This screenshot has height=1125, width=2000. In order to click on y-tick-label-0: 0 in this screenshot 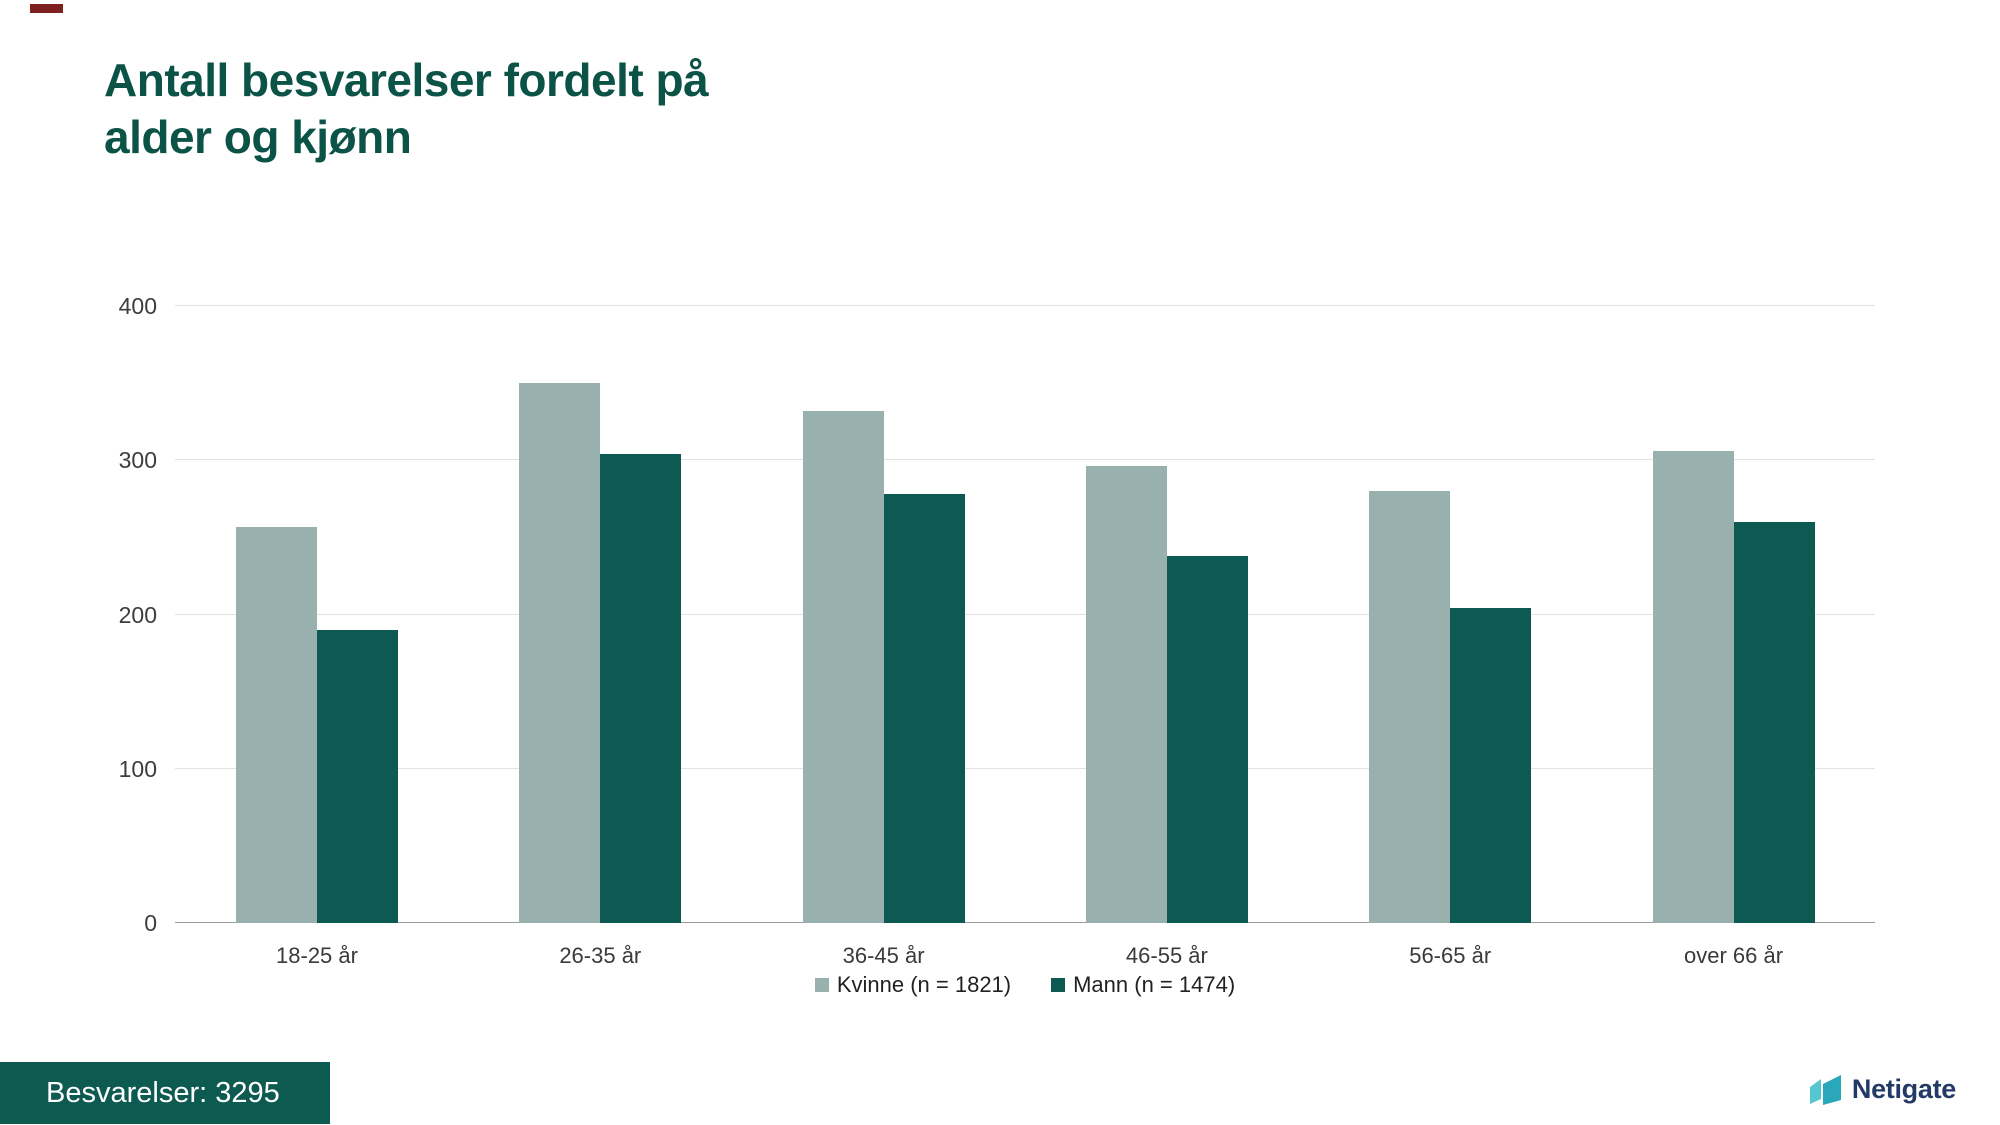, I will do `click(150, 923)`.